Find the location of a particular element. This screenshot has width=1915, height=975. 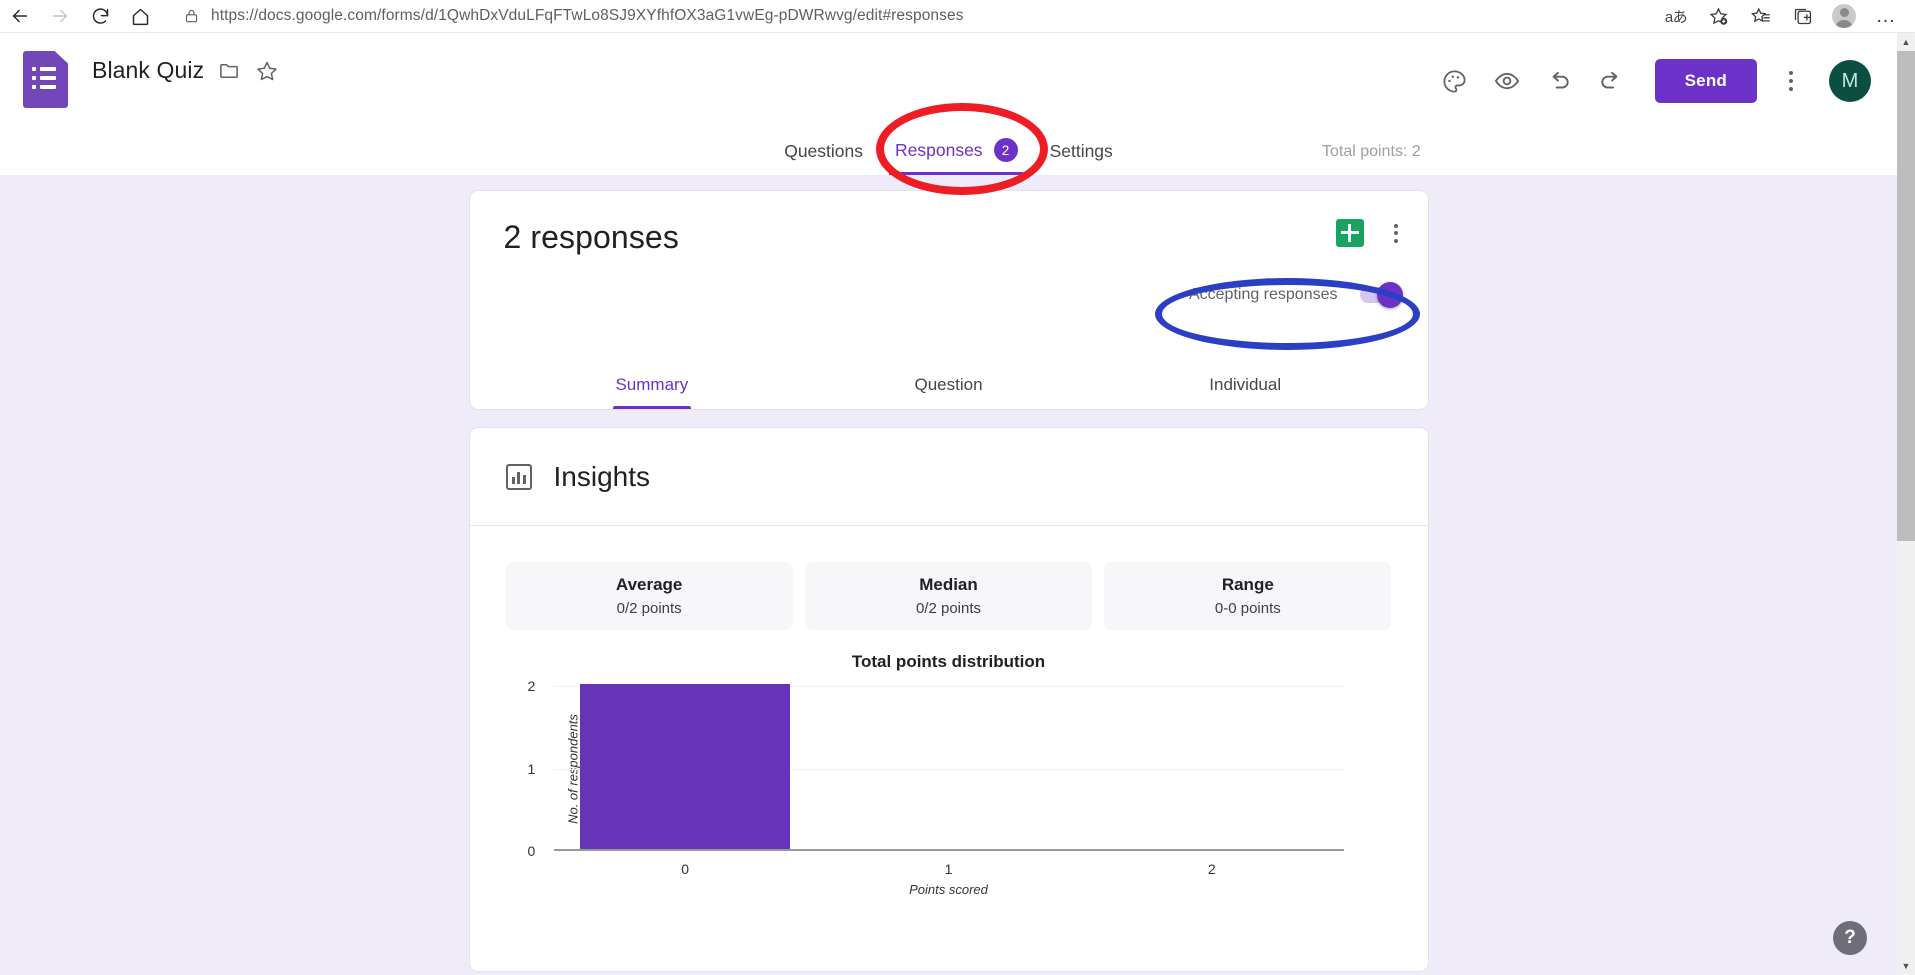

tab-responses-label: Responses is located at coordinates (939, 149).